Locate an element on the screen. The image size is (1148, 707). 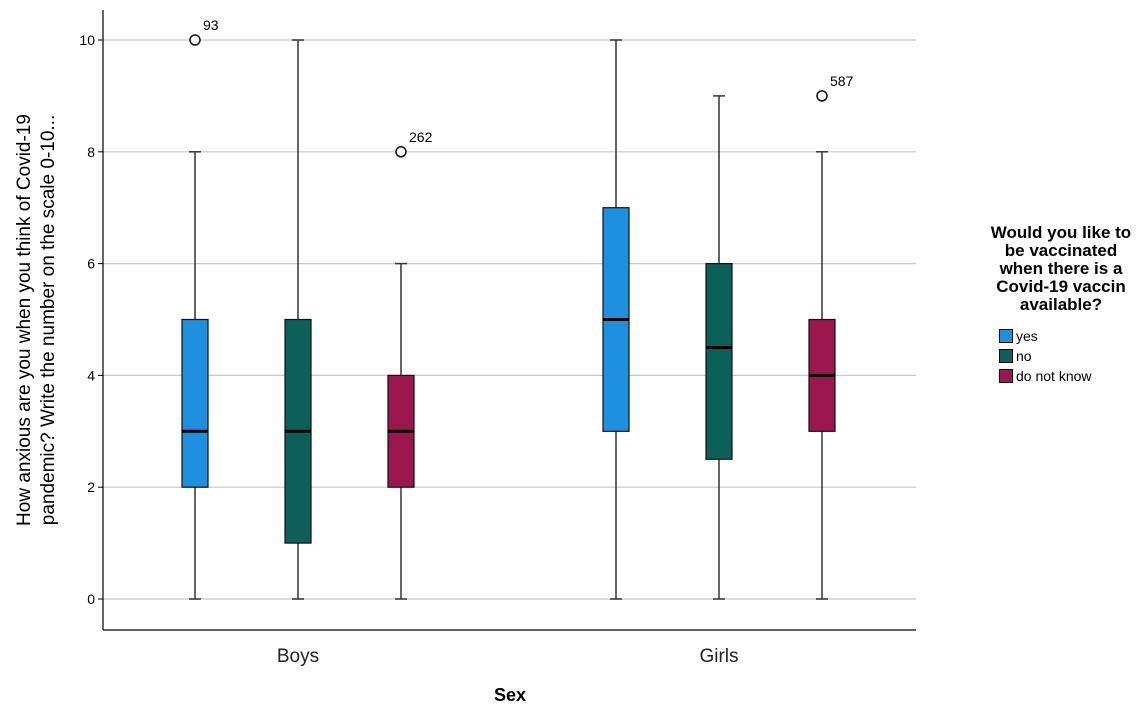
legend-title-line: available? is located at coordinates (1061, 304).